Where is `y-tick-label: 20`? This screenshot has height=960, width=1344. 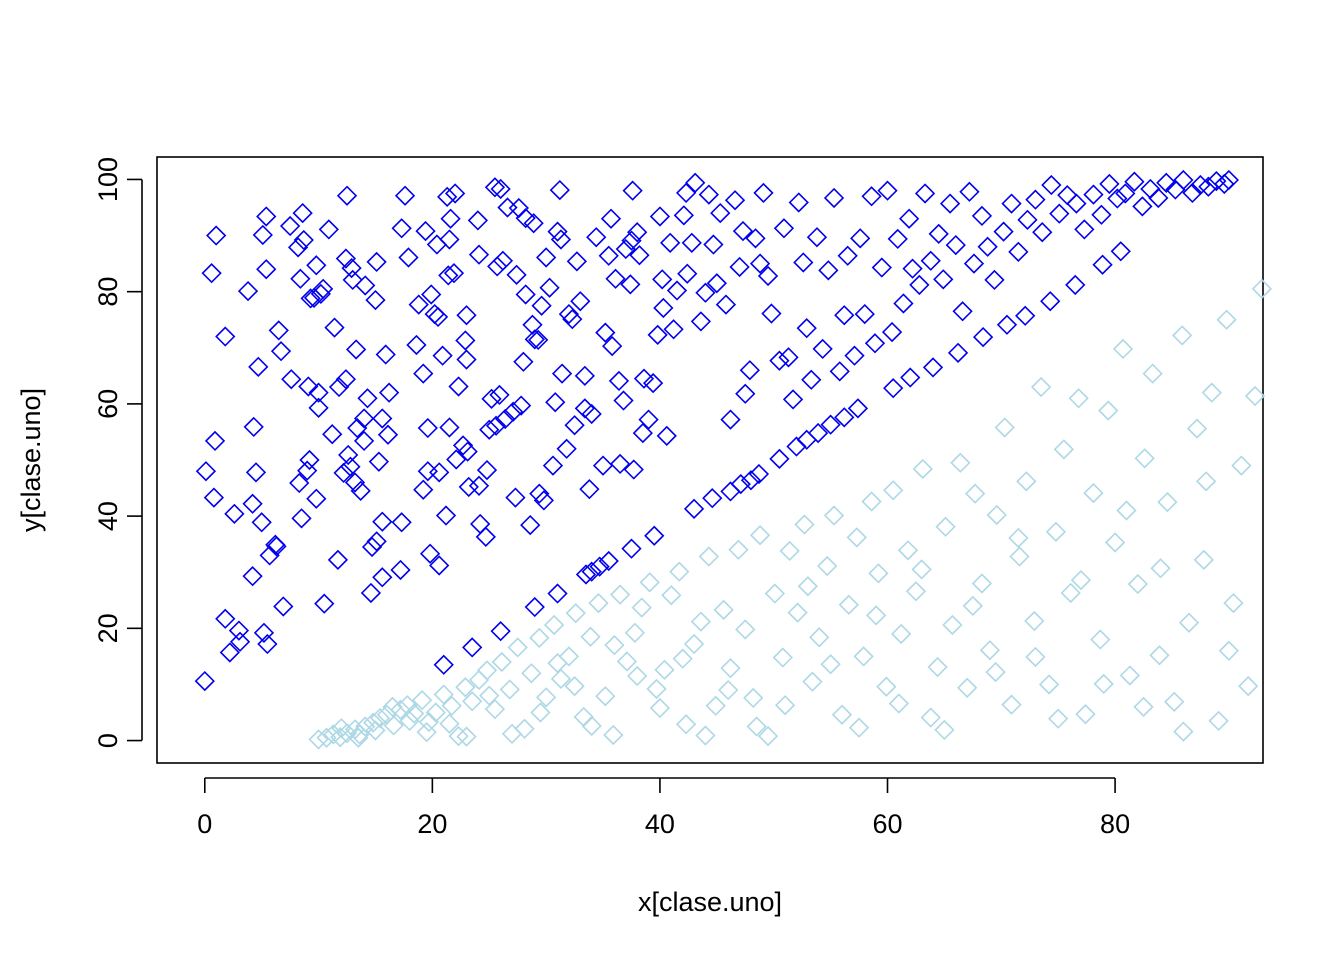 y-tick-label: 20 is located at coordinates (108, 628).